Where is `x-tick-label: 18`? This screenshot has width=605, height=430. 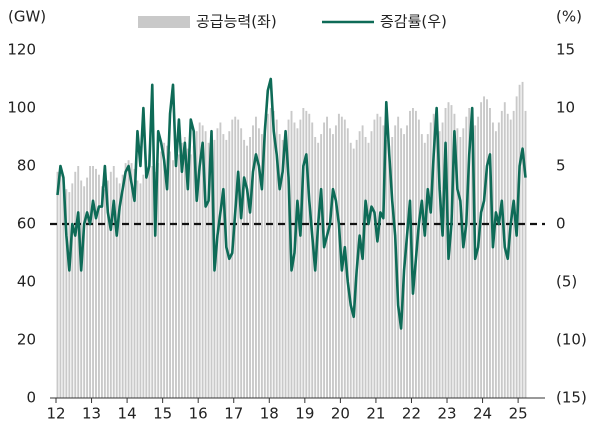 x-tick-label: 18 is located at coordinates (269, 414).